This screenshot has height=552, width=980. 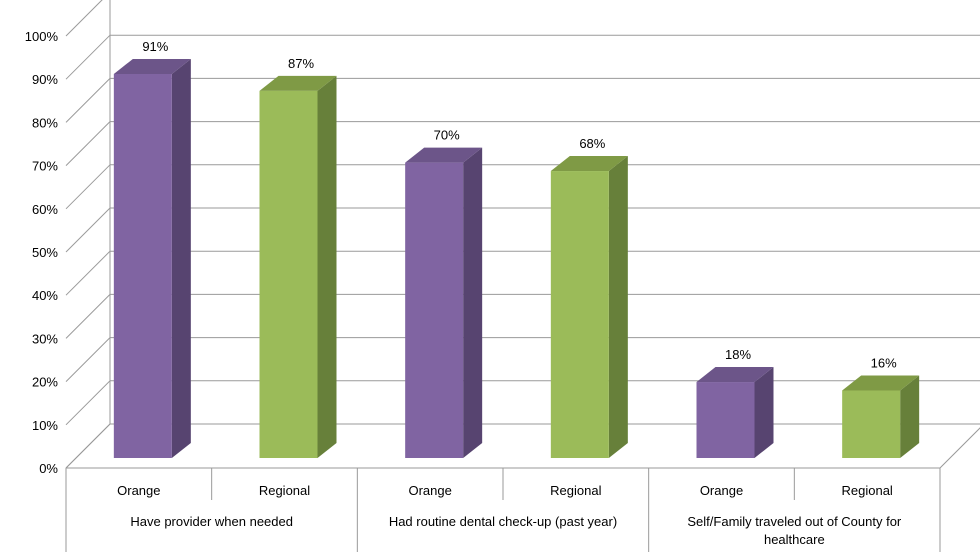 What do you see at coordinates (794, 521) in the screenshot?
I see `group-label: Self/Family traveled out of County for` at bounding box center [794, 521].